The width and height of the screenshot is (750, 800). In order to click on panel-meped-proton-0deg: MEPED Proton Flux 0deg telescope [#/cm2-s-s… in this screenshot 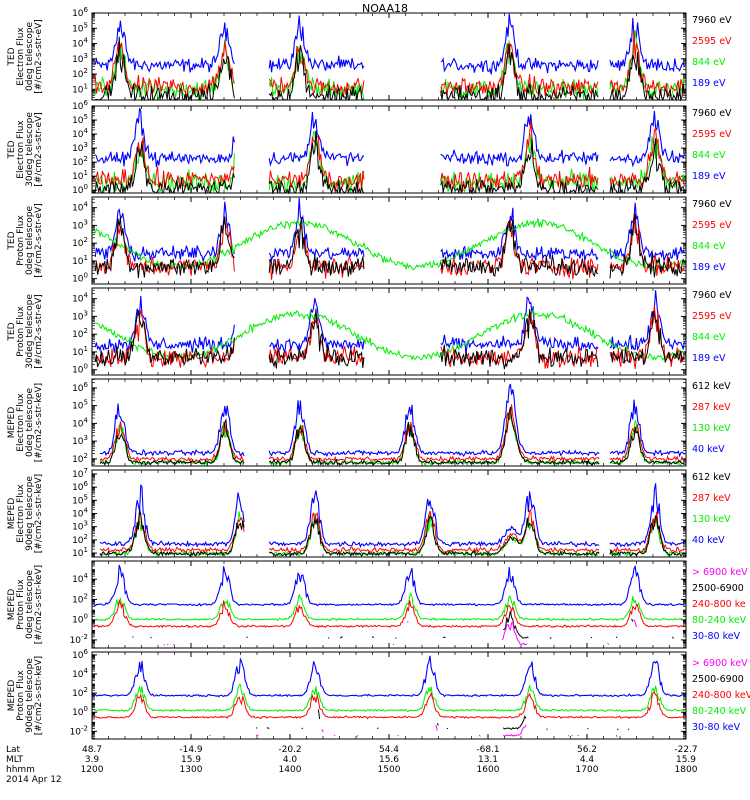, I will do `click(377, 604)`.